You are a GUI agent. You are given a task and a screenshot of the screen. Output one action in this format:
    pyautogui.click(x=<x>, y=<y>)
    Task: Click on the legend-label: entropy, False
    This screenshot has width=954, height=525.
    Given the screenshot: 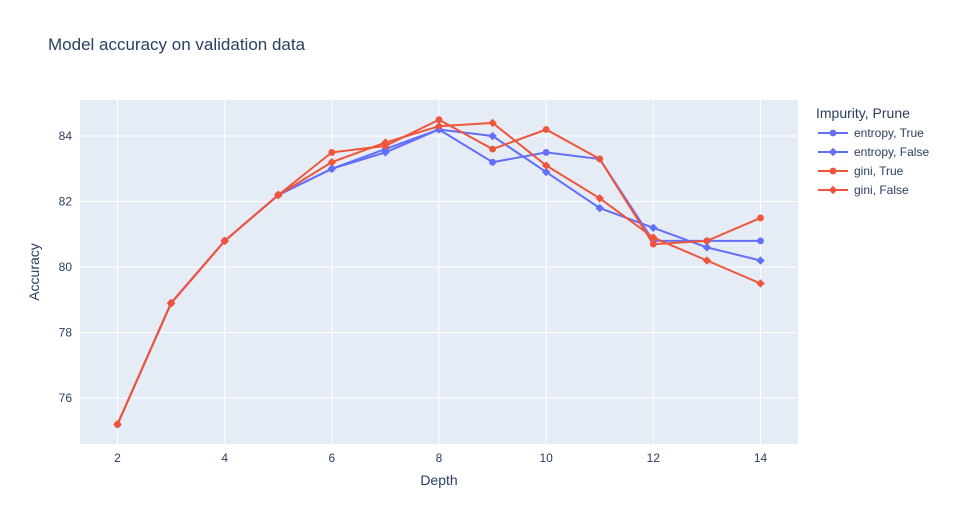 What is the action you would take?
    pyautogui.click(x=891, y=152)
    